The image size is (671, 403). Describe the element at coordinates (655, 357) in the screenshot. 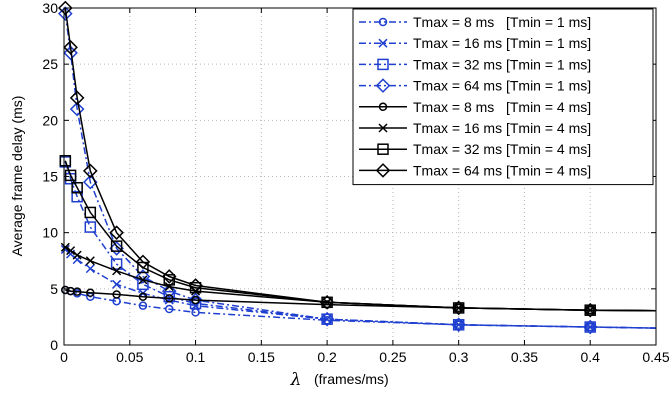

I see `x-tick-label: 0.45` at that location.